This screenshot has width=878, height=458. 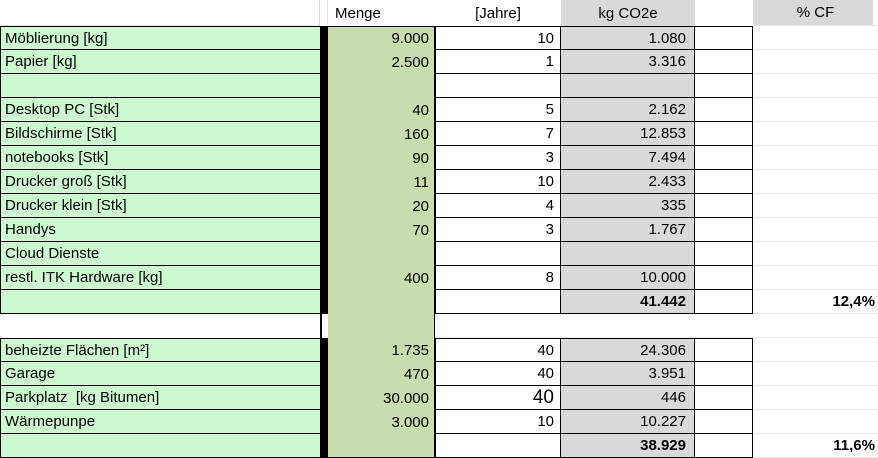 What do you see at coordinates (160, 422) in the screenshot?
I see `label-cell: Wärmepunpe` at bounding box center [160, 422].